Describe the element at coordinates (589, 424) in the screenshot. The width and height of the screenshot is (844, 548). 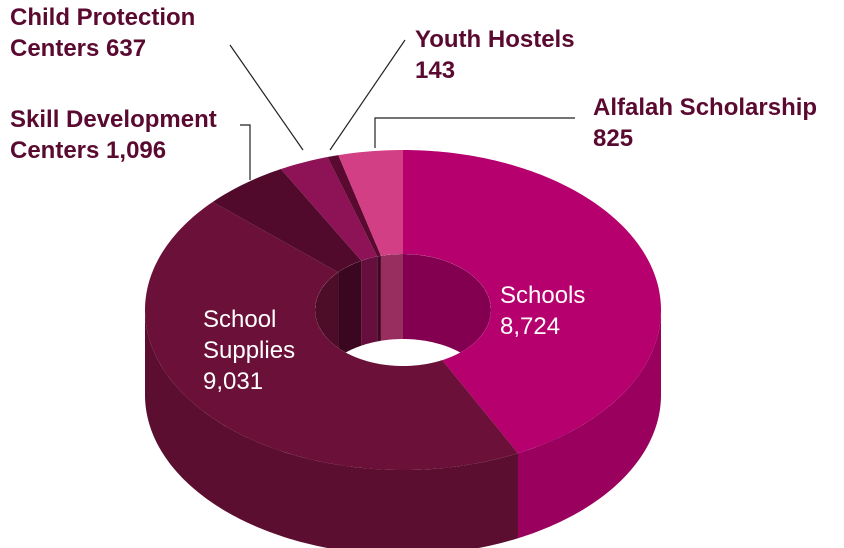
I see `slice-side` at that location.